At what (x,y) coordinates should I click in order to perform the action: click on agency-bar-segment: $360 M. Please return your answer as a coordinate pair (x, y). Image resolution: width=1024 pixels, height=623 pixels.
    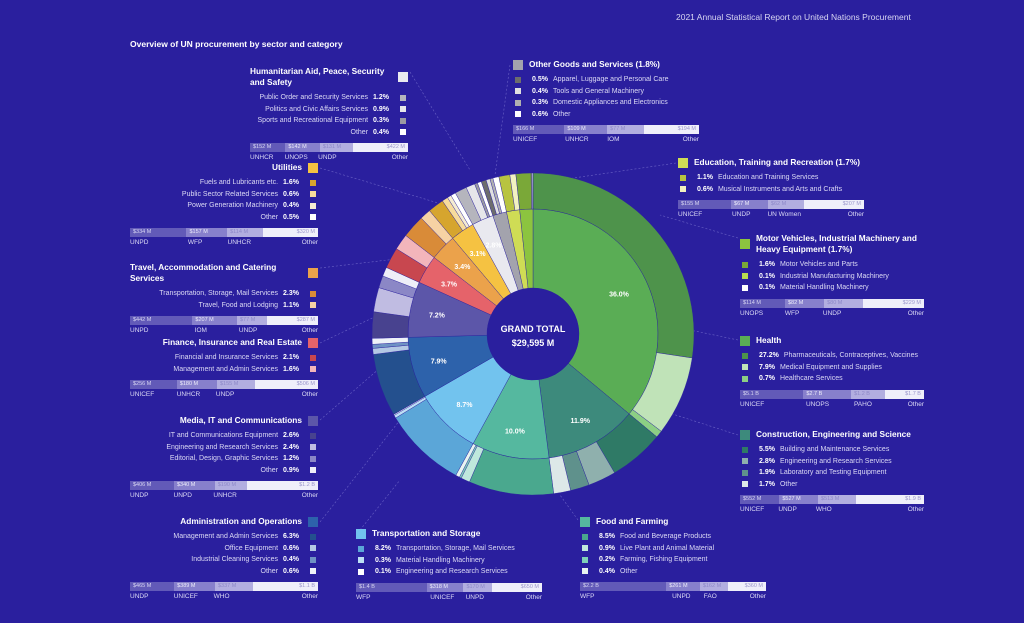
    Looking at the image, I should click on (747, 586).